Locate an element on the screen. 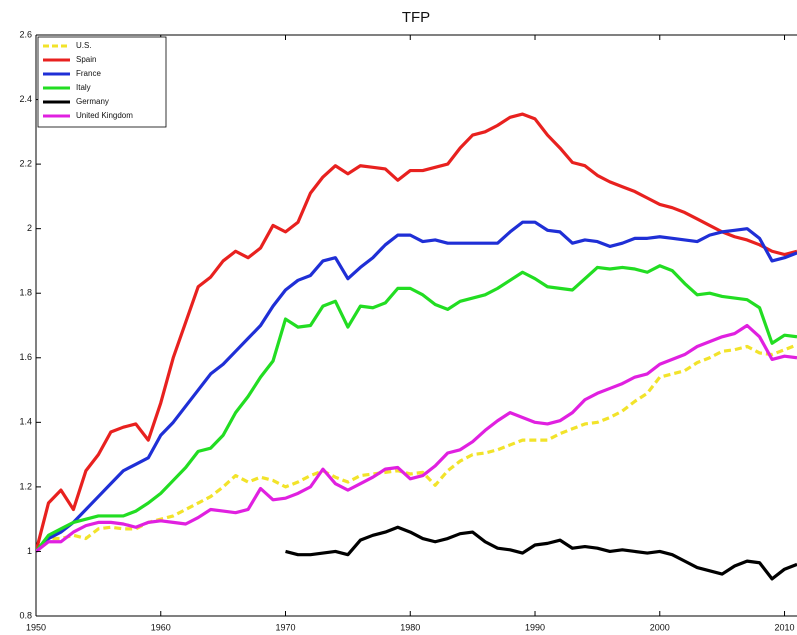 Image resolution: width=797 pixels, height=635 pixels. x-tick-label: 2000 is located at coordinates (660, 627).